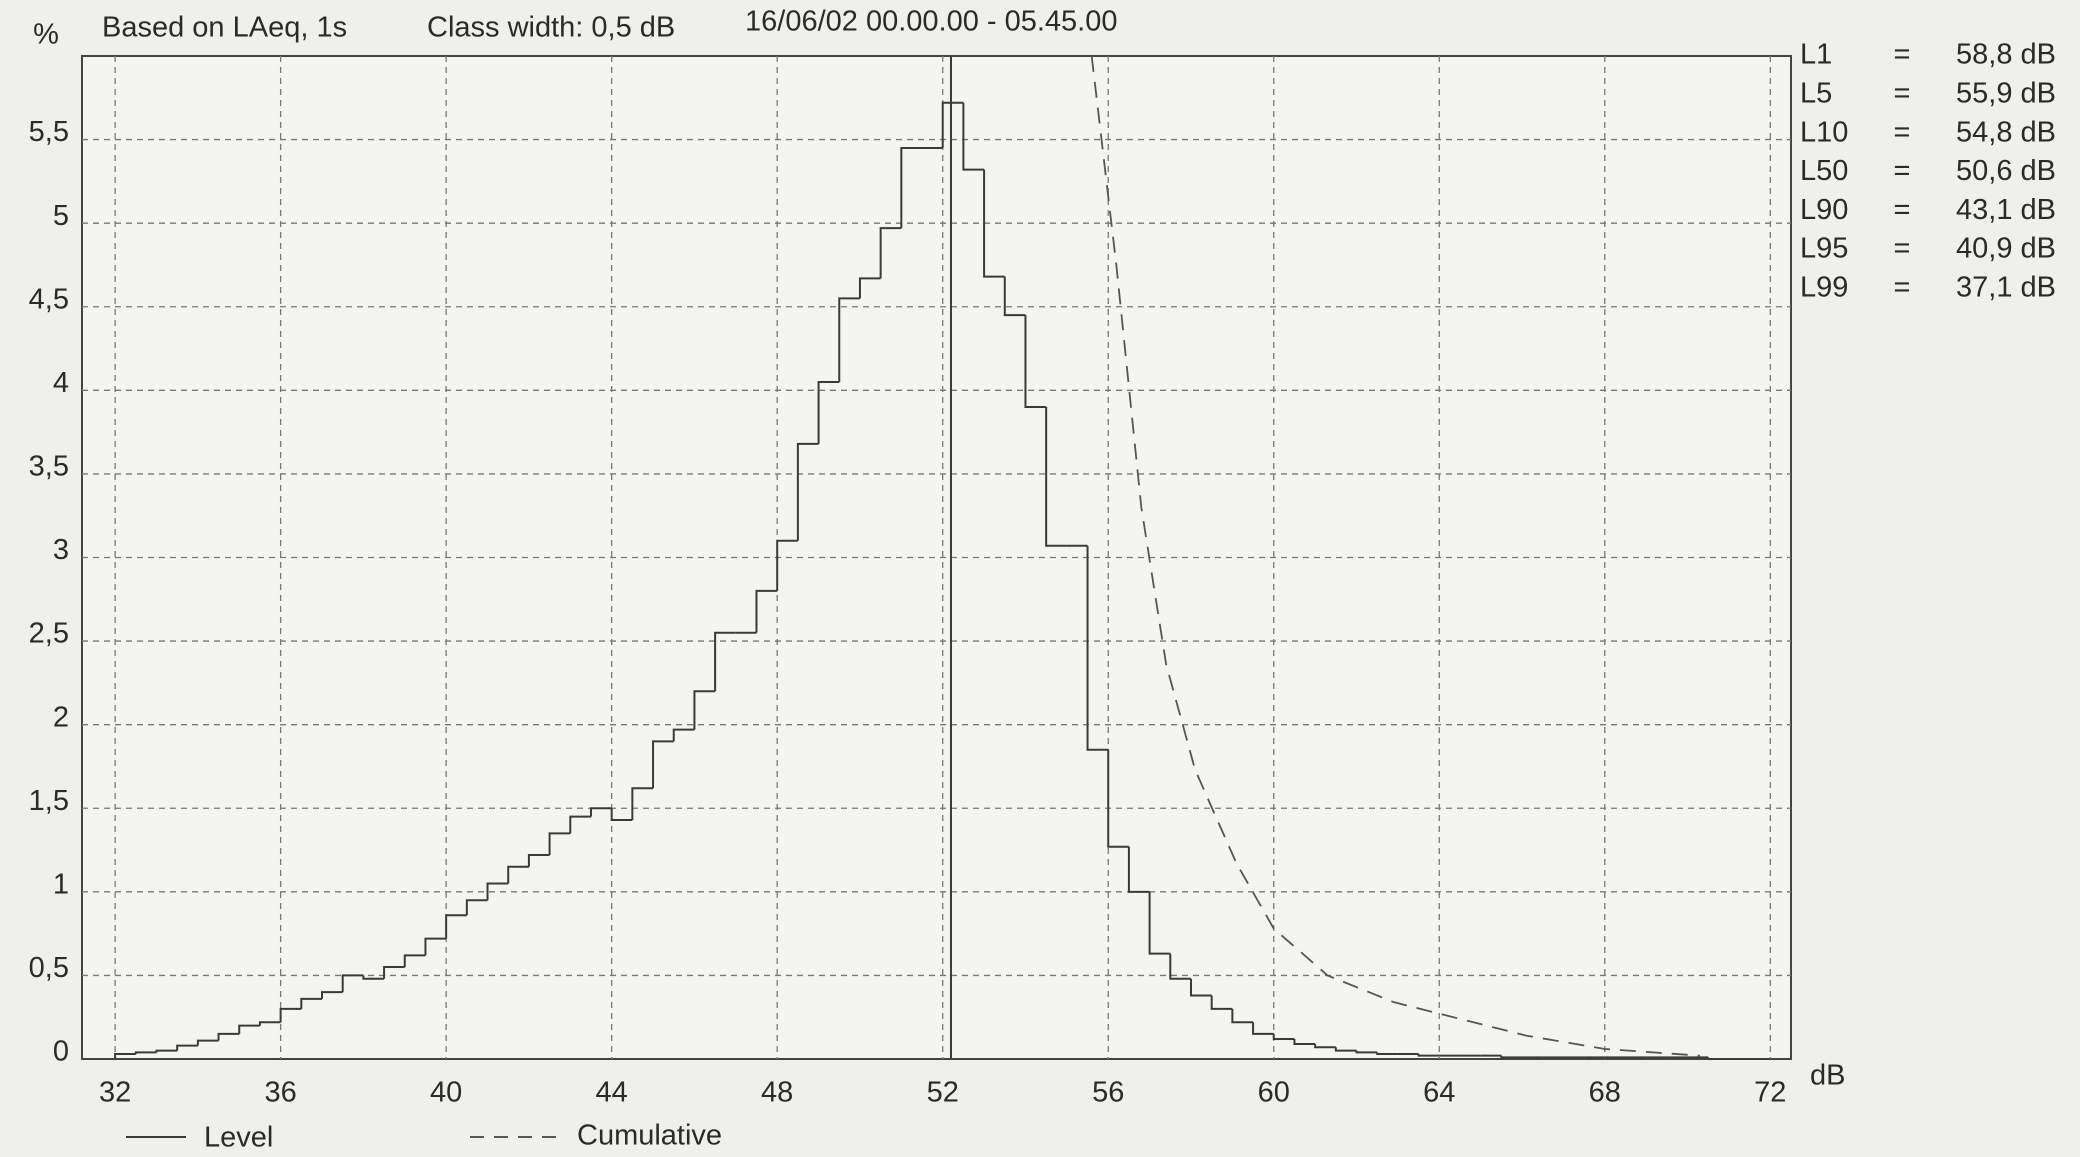 Image resolution: width=2080 pixels, height=1157 pixels. What do you see at coordinates (1605, 1093) in the screenshot?
I see `x-tick-label: 68` at bounding box center [1605, 1093].